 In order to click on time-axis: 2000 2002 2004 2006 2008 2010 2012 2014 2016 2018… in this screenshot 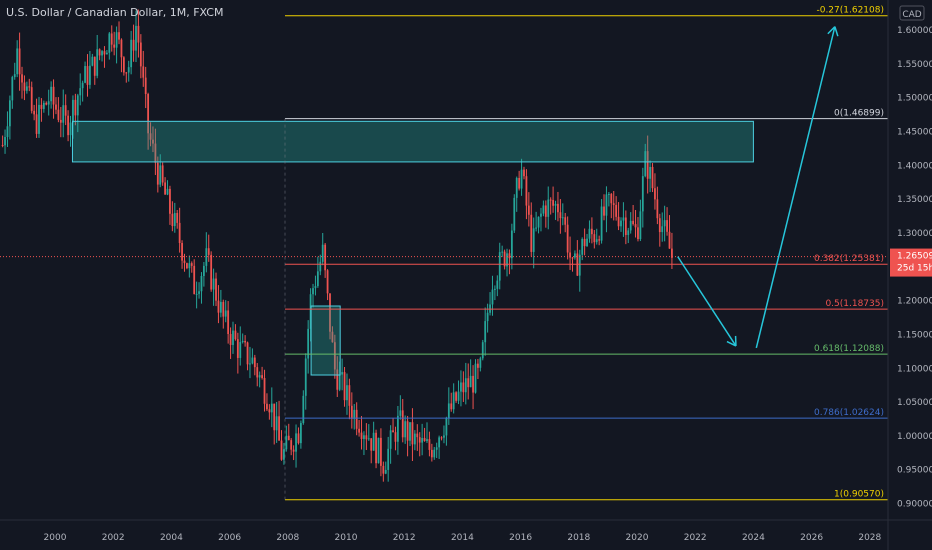, I will do `click(463, 538)`.